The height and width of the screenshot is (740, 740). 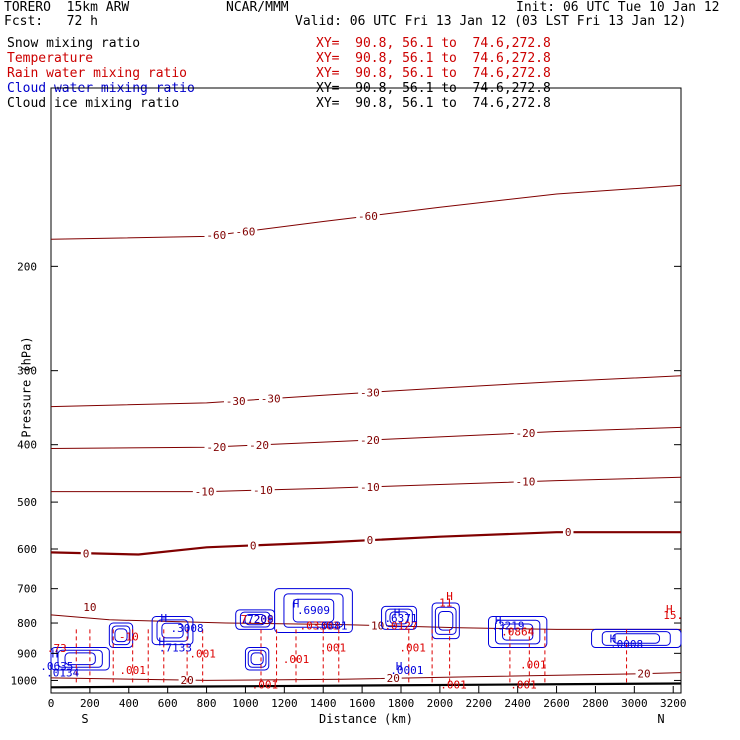 I want to click on y-axis-label: Pressure (hPa), so click(x=26, y=387).